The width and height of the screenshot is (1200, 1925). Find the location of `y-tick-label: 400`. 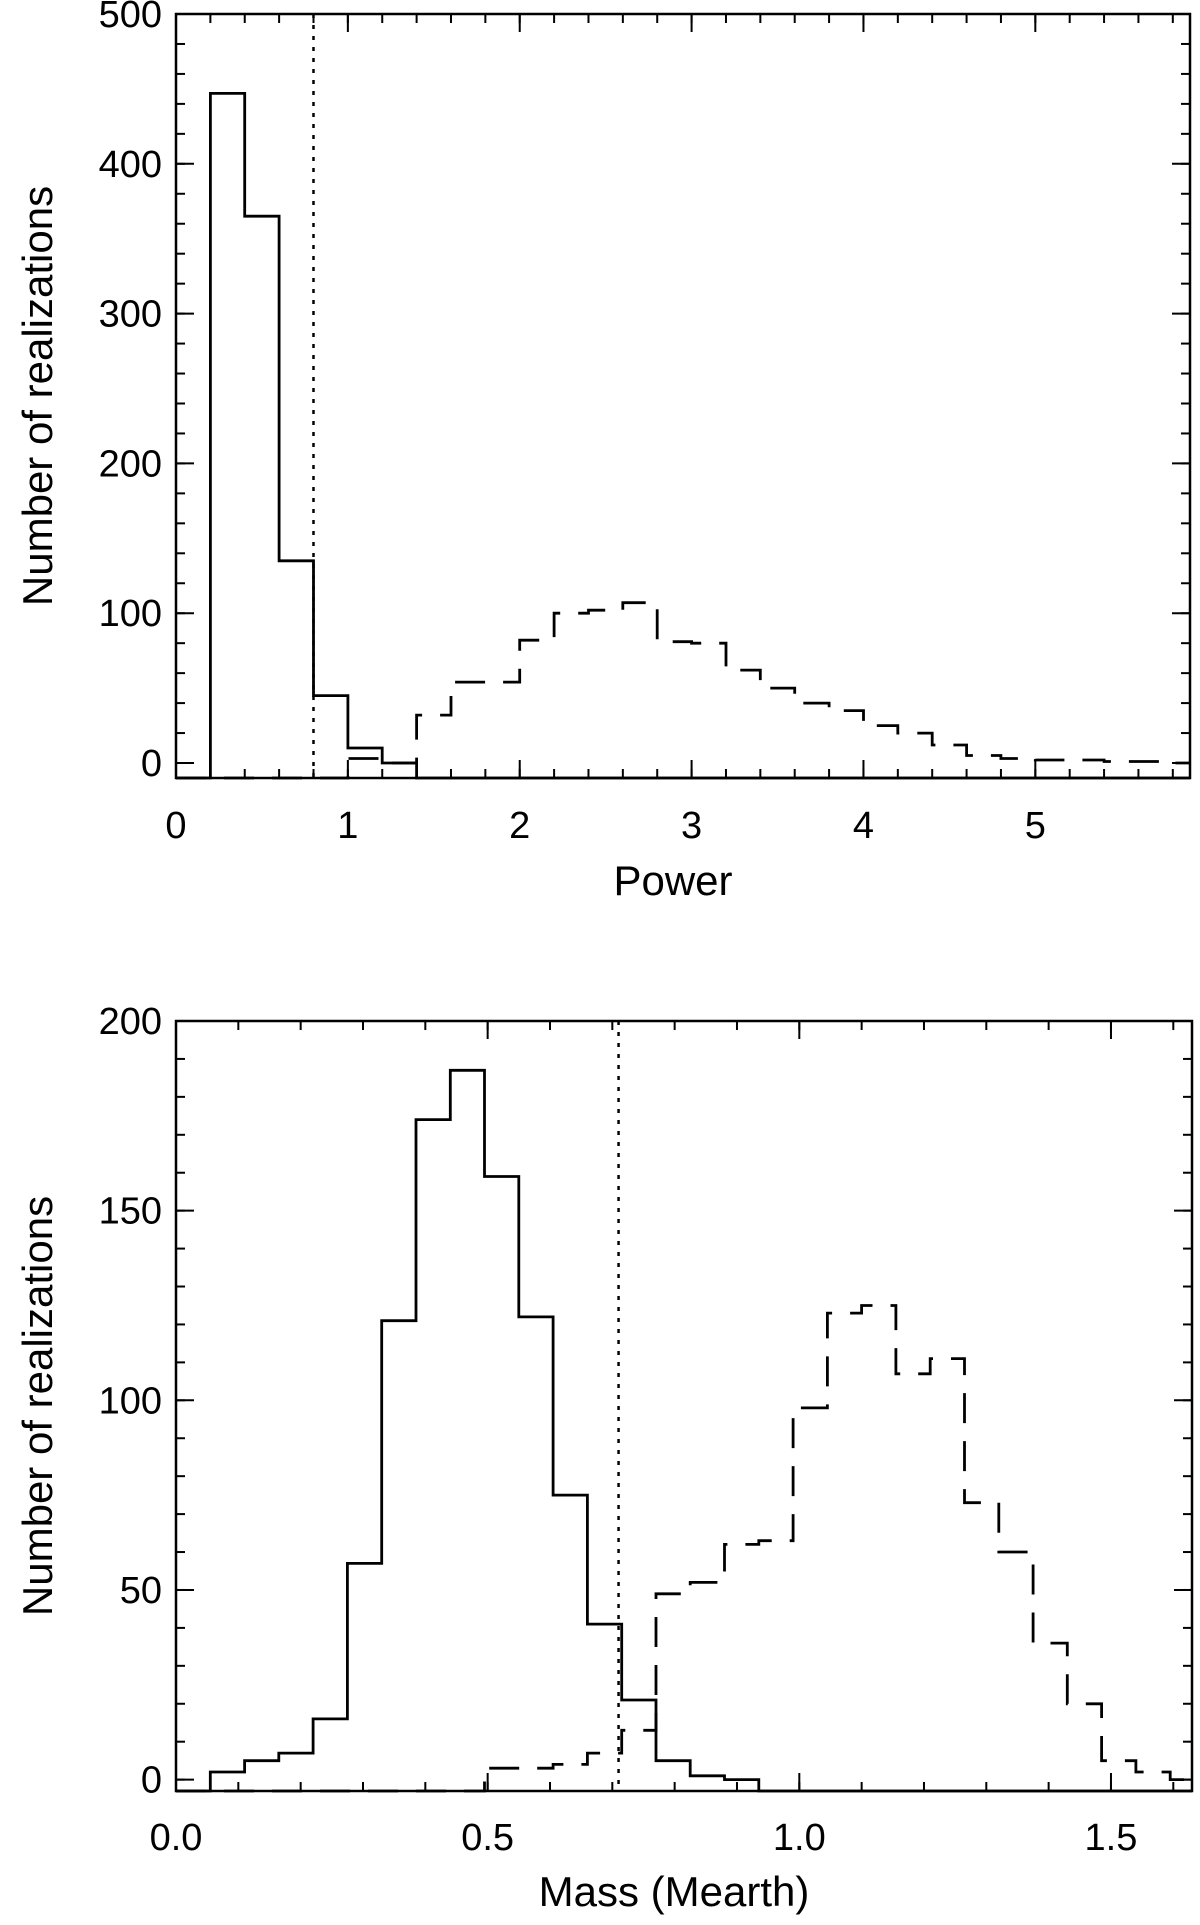

y-tick-label: 400 is located at coordinates (130, 165).